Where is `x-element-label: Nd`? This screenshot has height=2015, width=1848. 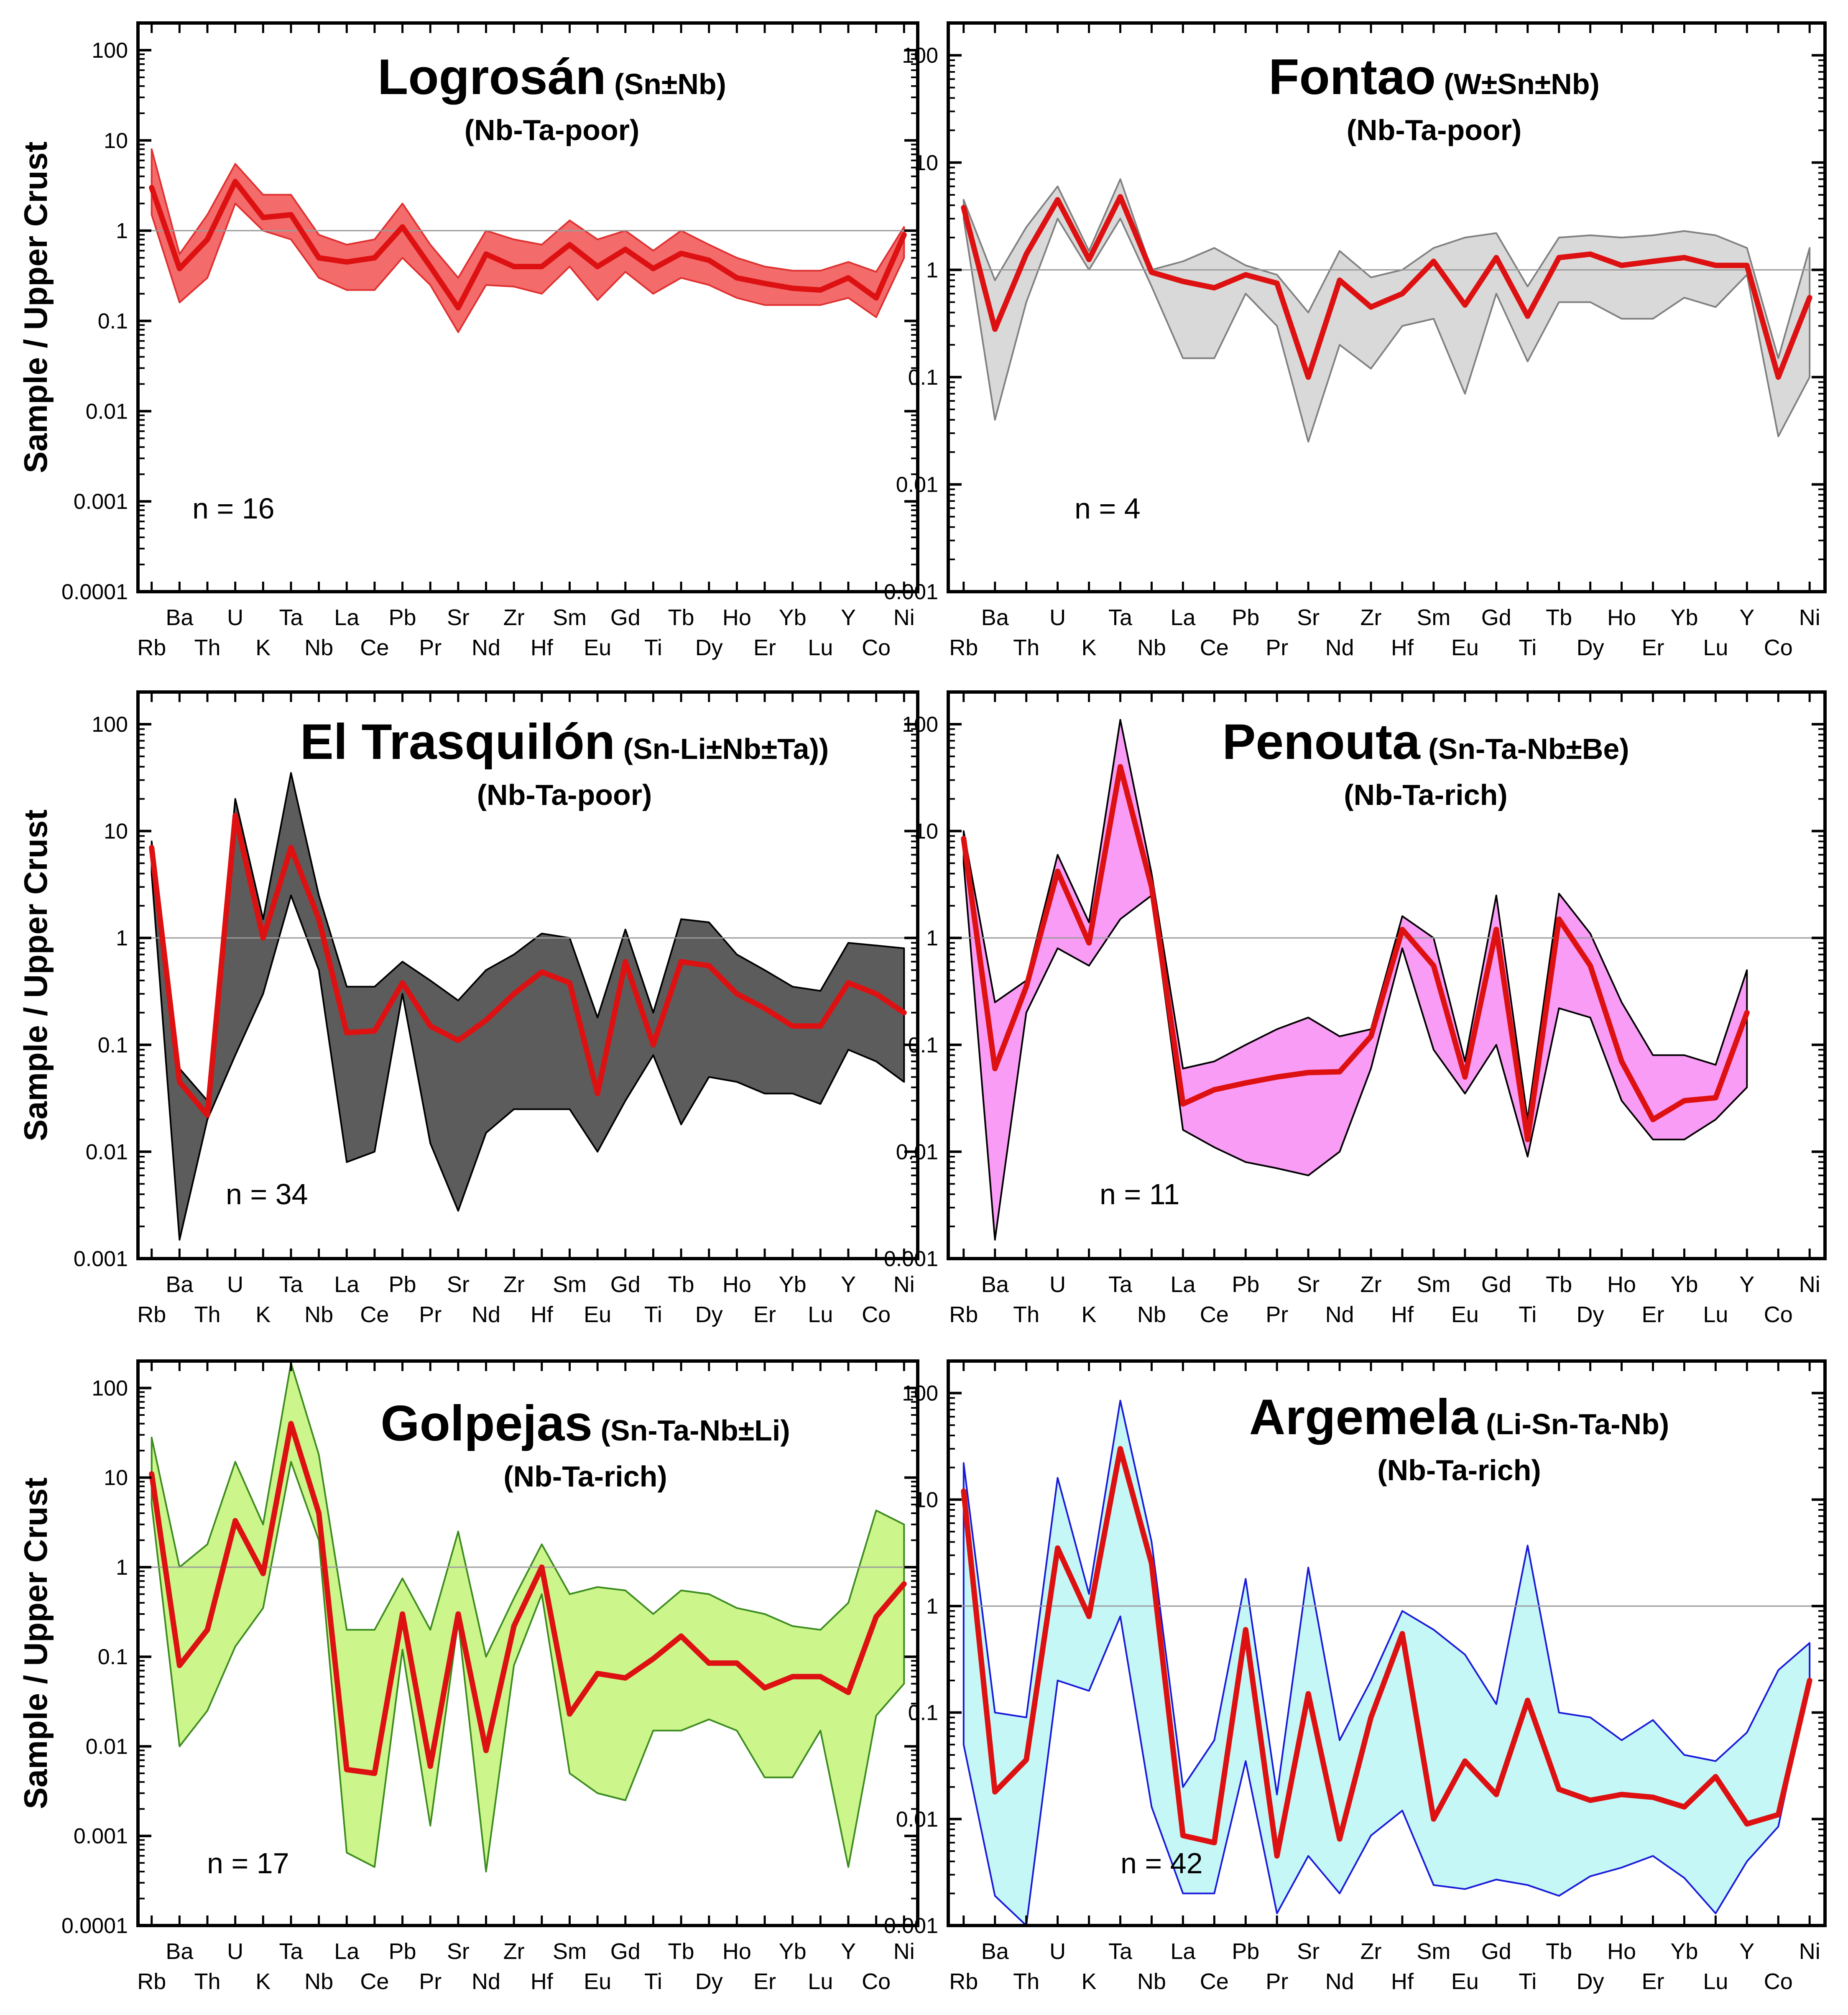
x-element-label: Nd is located at coordinates (486, 1981).